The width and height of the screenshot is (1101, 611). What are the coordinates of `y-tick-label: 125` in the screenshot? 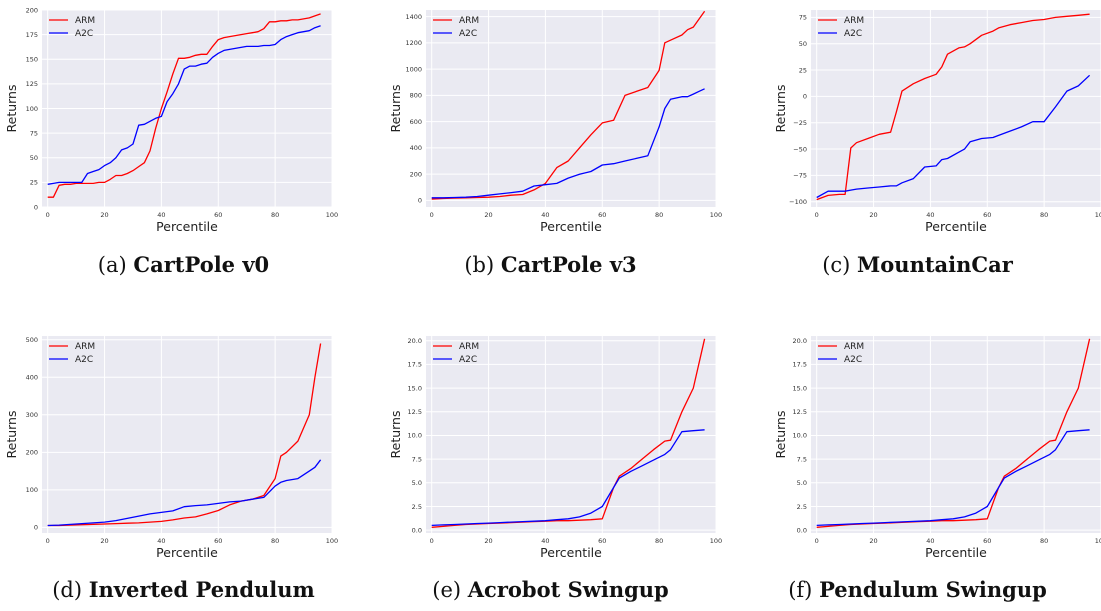 It's located at (32, 84).